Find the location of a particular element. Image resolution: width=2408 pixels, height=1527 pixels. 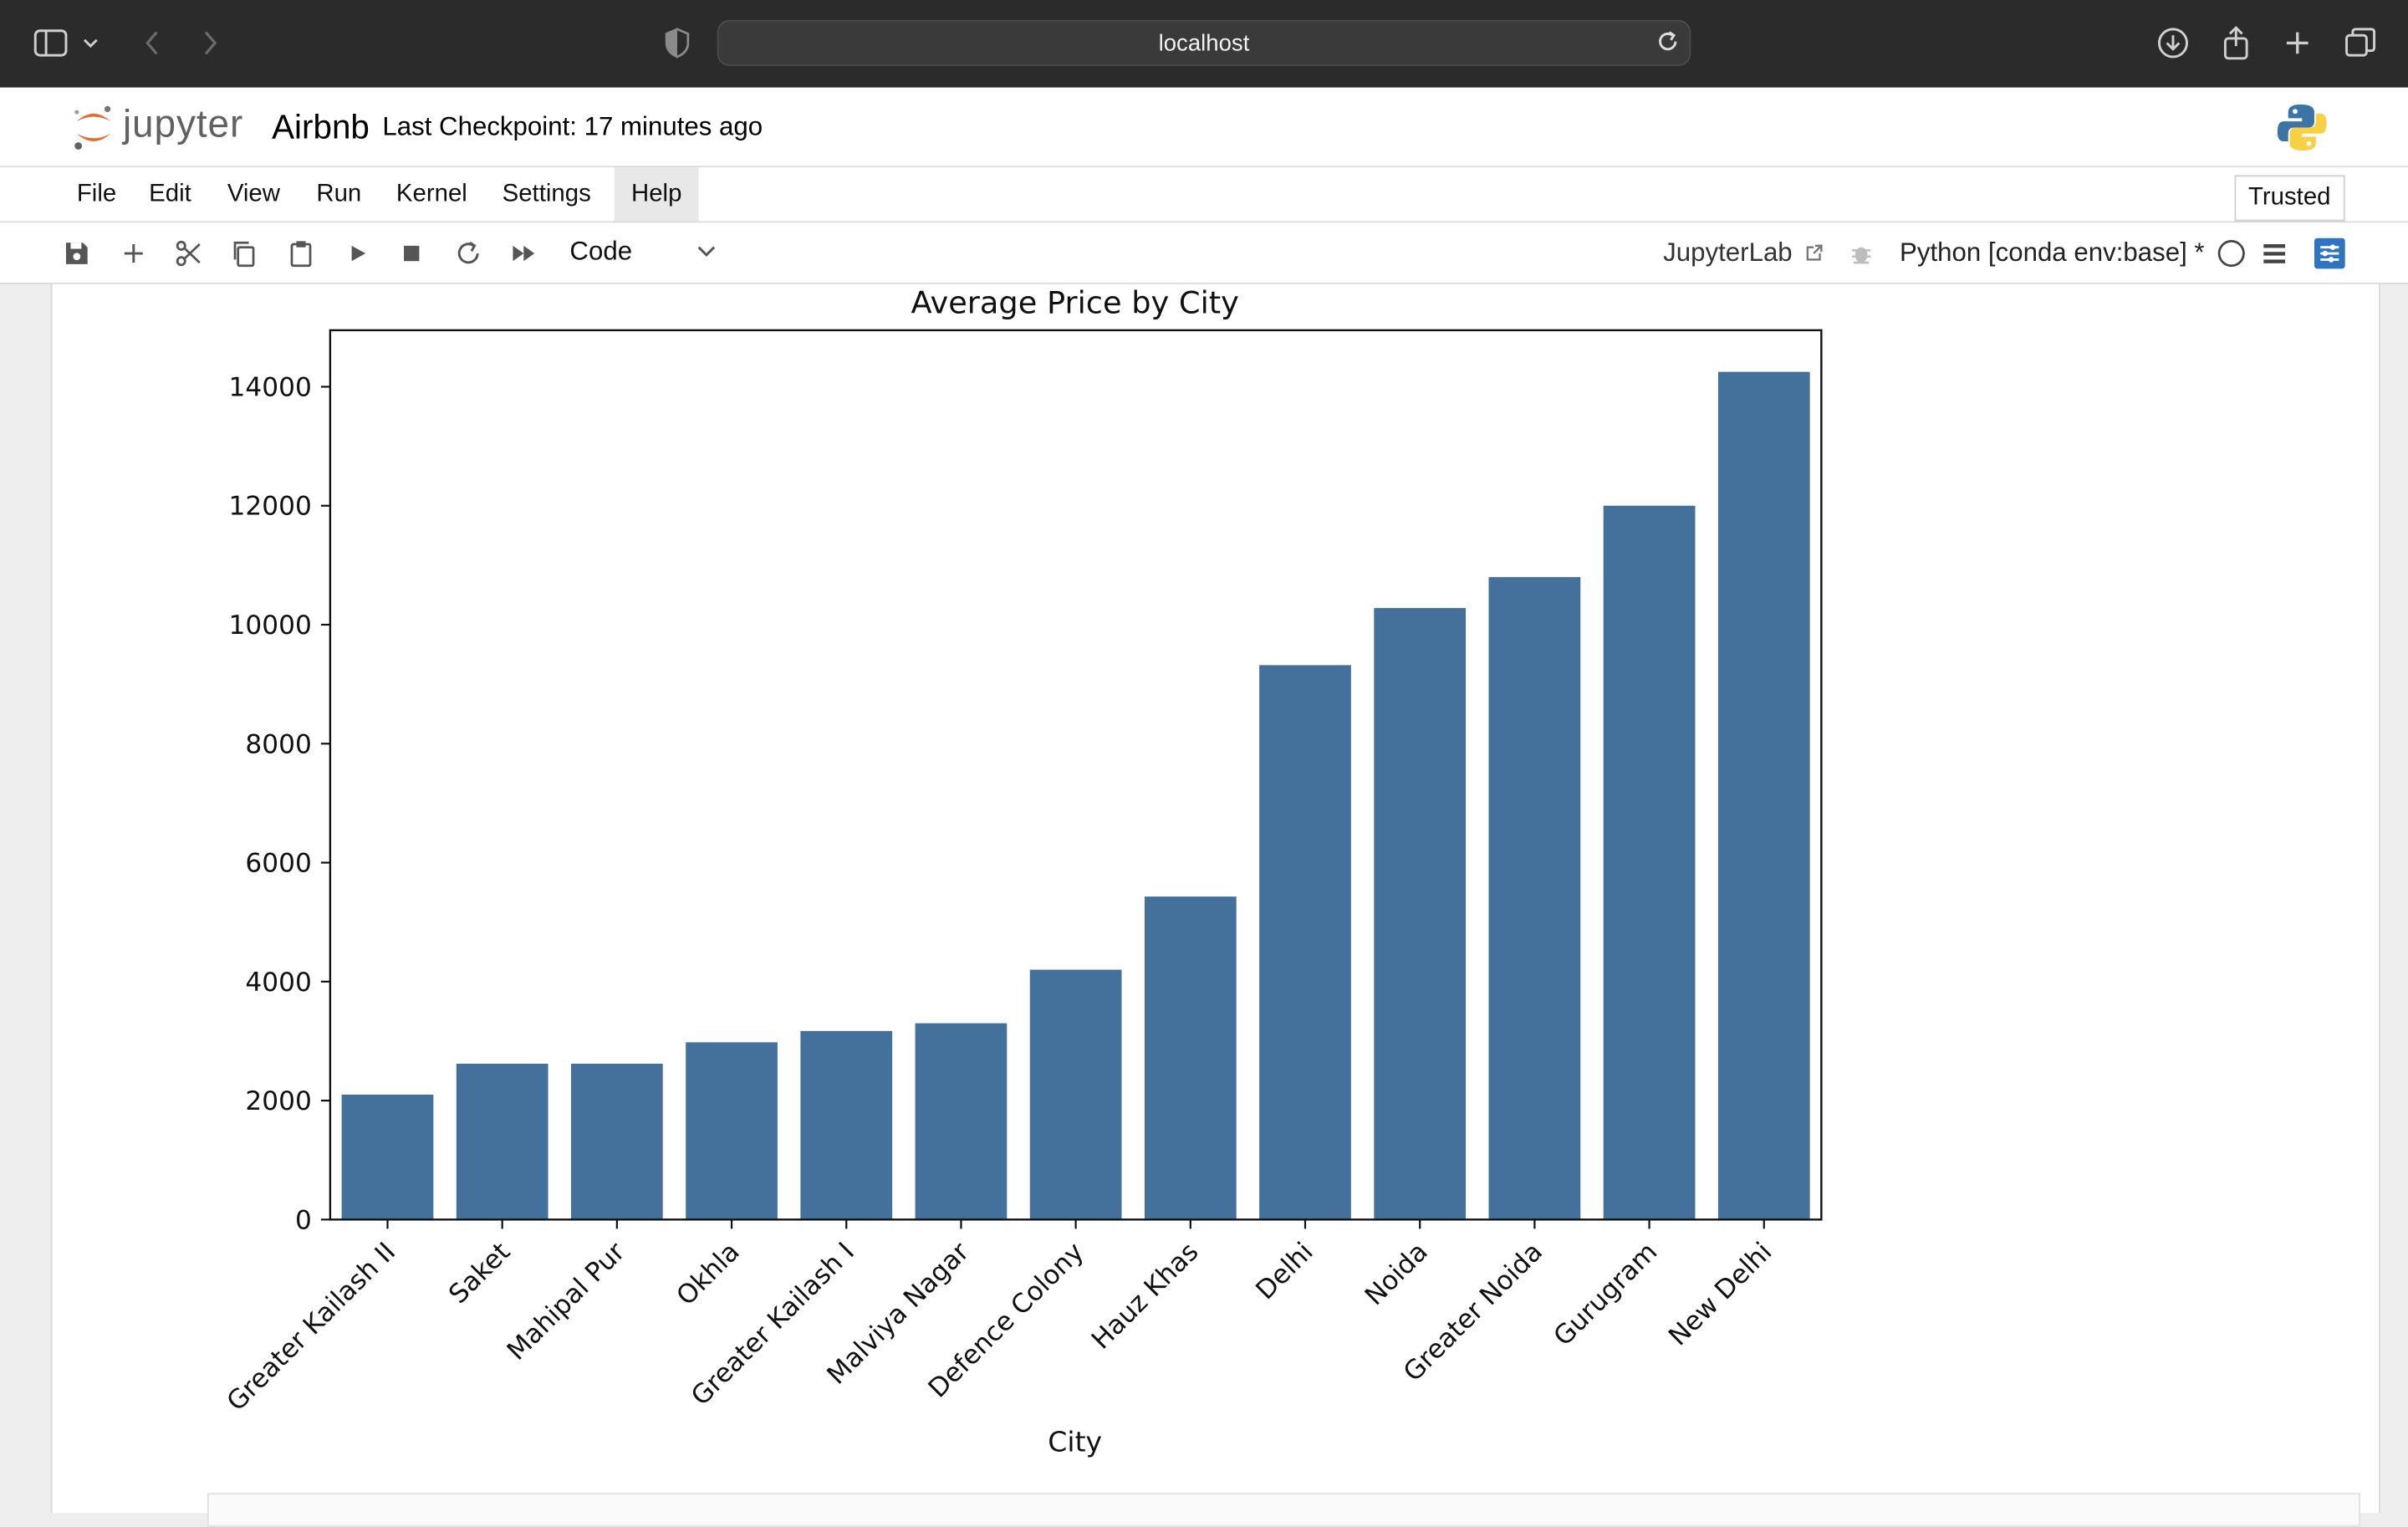

x-tick-label-8: Delhi is located at coordinates (1285, 1271).